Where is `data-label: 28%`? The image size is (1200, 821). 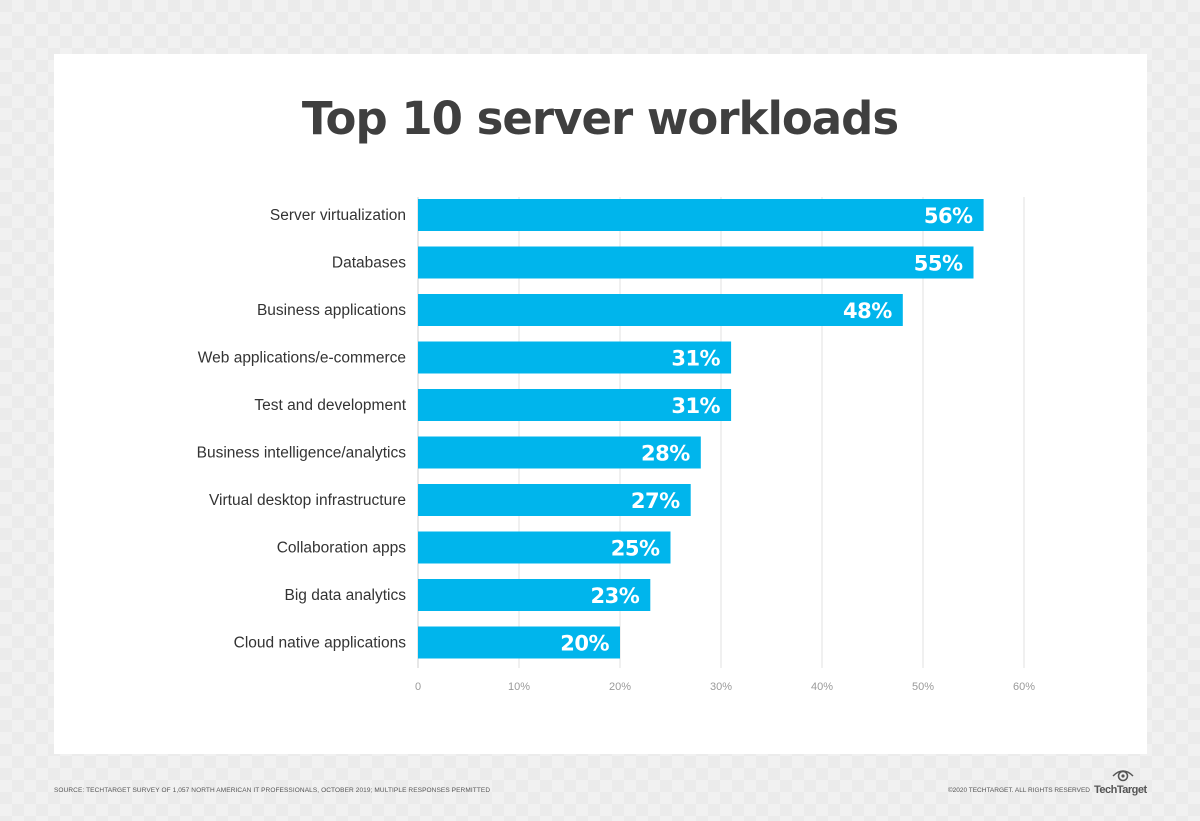
data-label: 28% is located at coordinates (665, 454).